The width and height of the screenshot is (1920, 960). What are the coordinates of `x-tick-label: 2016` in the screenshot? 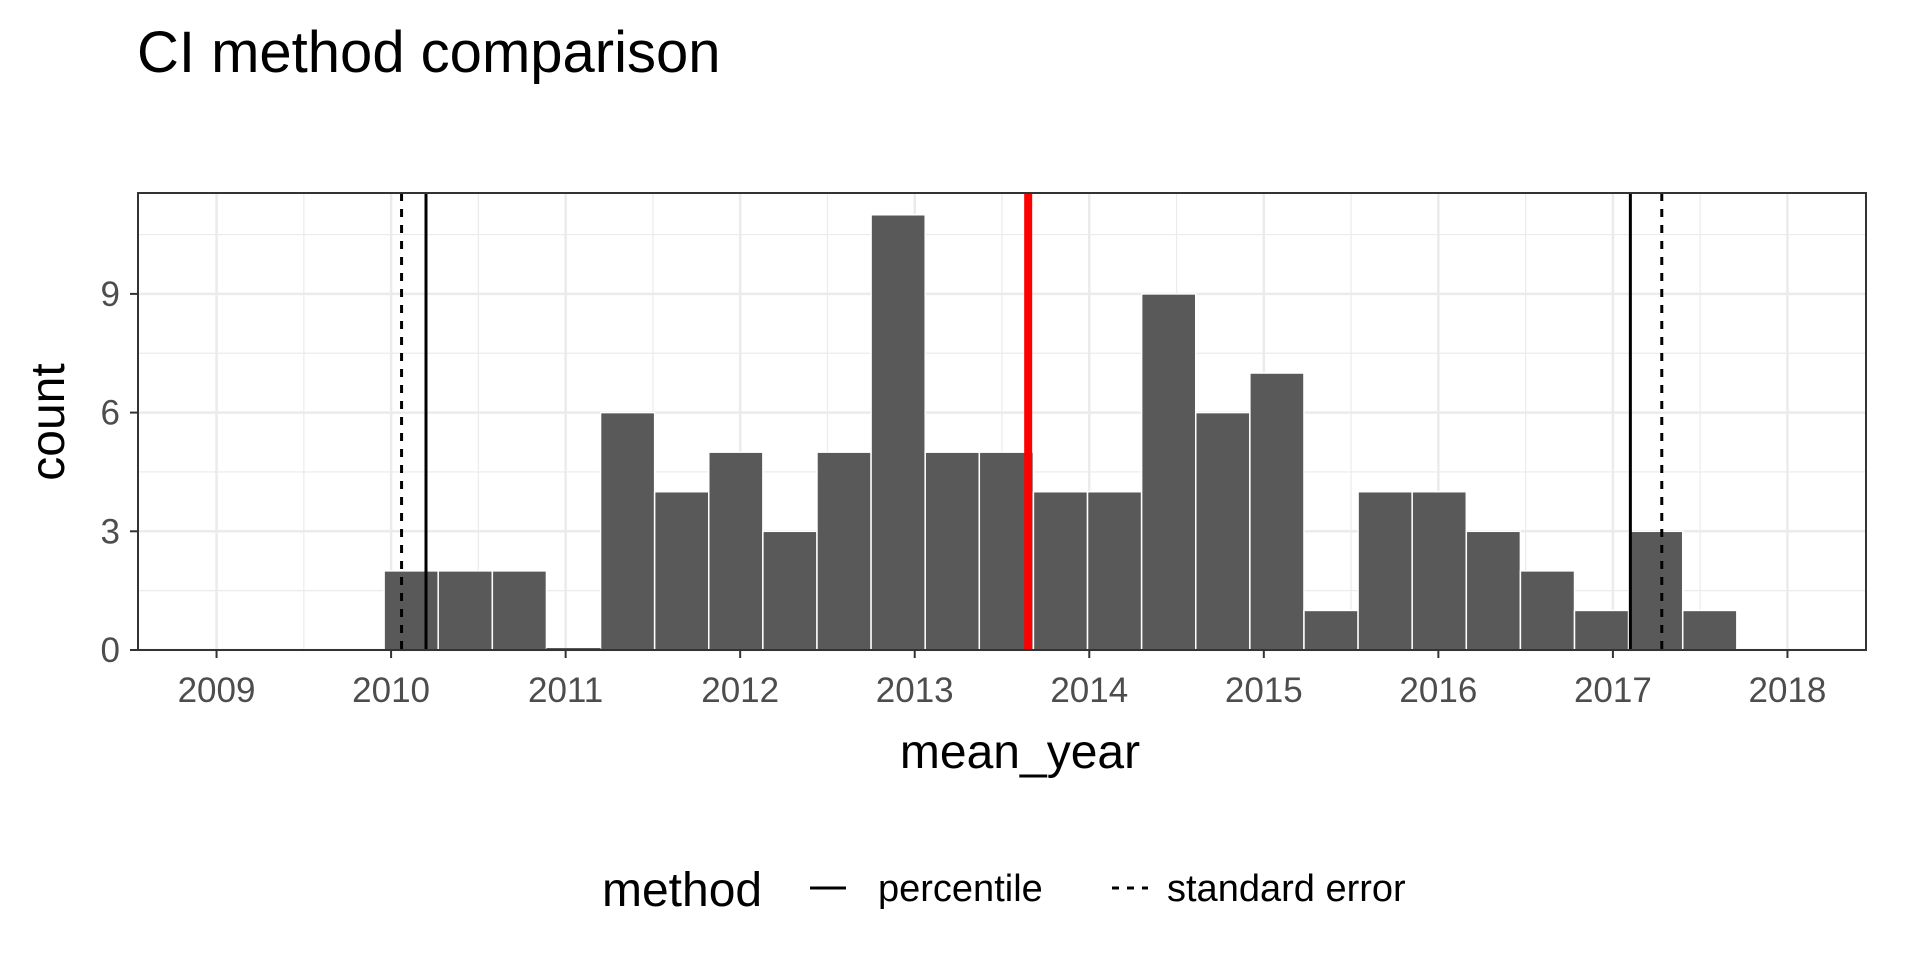 It's located at (1438, 690).